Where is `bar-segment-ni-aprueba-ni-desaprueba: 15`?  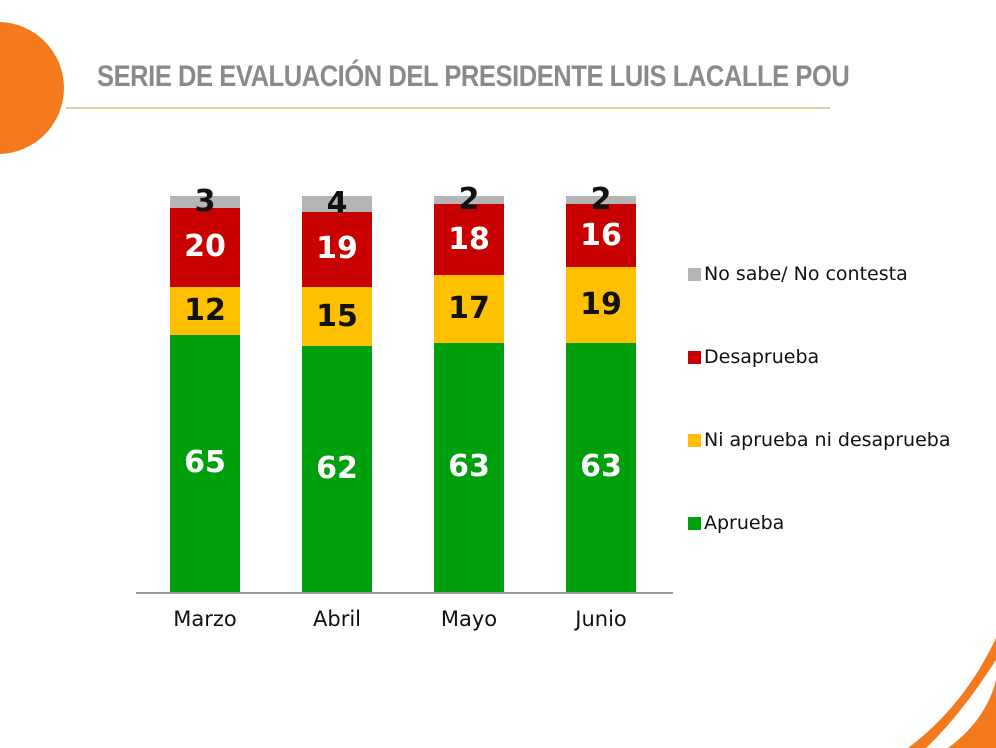 bar-segment-ni-aprueba-ni-desaprueba: 15 is located at coordinates (337, 317).